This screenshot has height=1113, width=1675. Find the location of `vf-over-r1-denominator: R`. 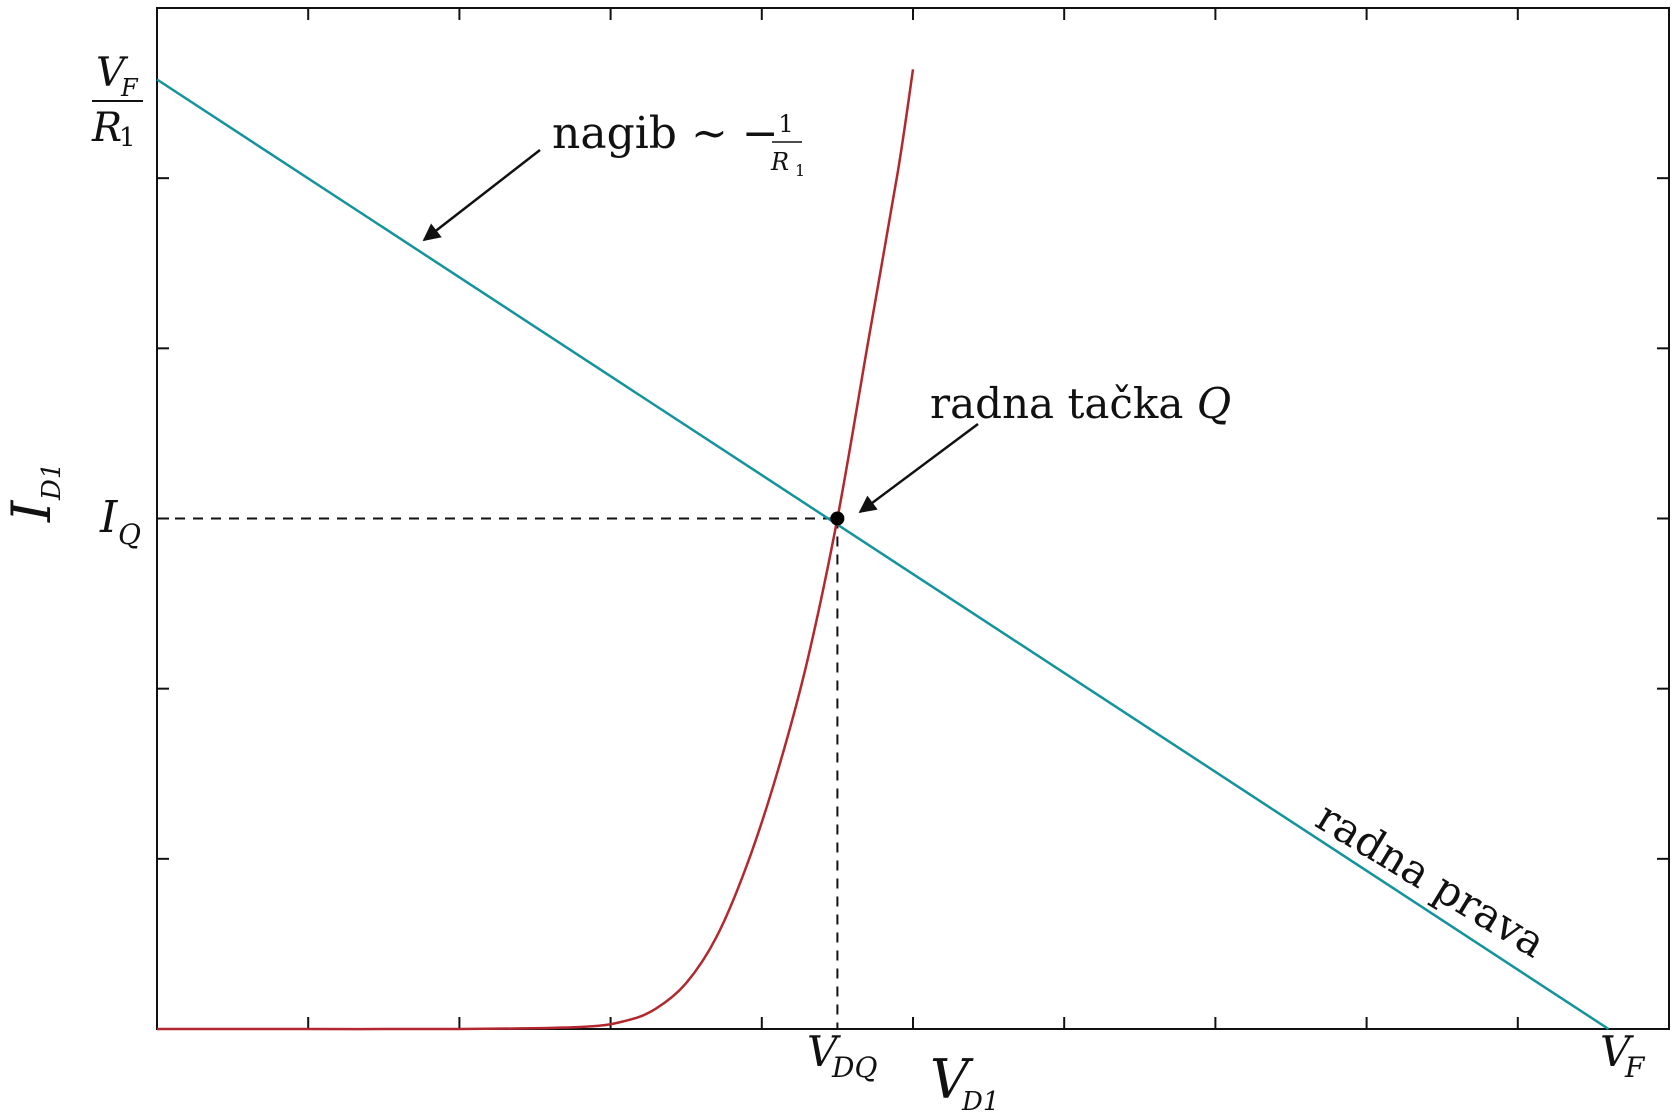

vf-over-r1-denominator: R is located at coordinates (106, 128).